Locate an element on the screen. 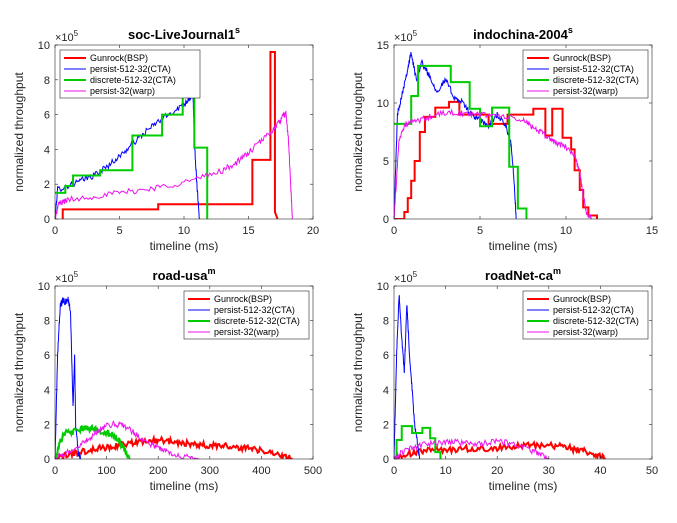 The height and width of the screenshot is (523, 677). x-tick-label: 40 is located at coordinates (600, 471).